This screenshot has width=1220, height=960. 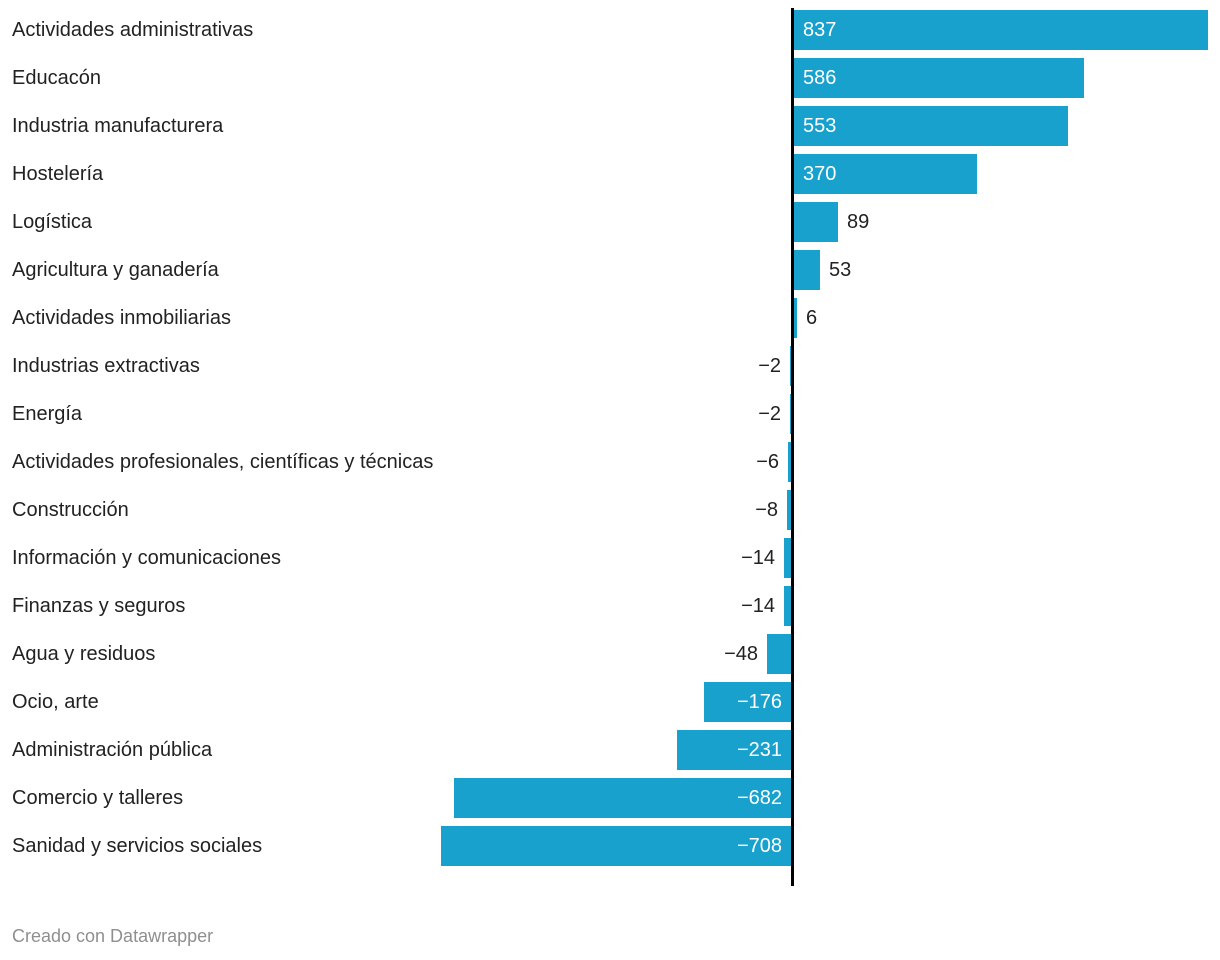 What do you see at coordinates (98, 798) in the screenshot?
I see `category-label: Comercio y talleres` at bounding box center [98, 798].